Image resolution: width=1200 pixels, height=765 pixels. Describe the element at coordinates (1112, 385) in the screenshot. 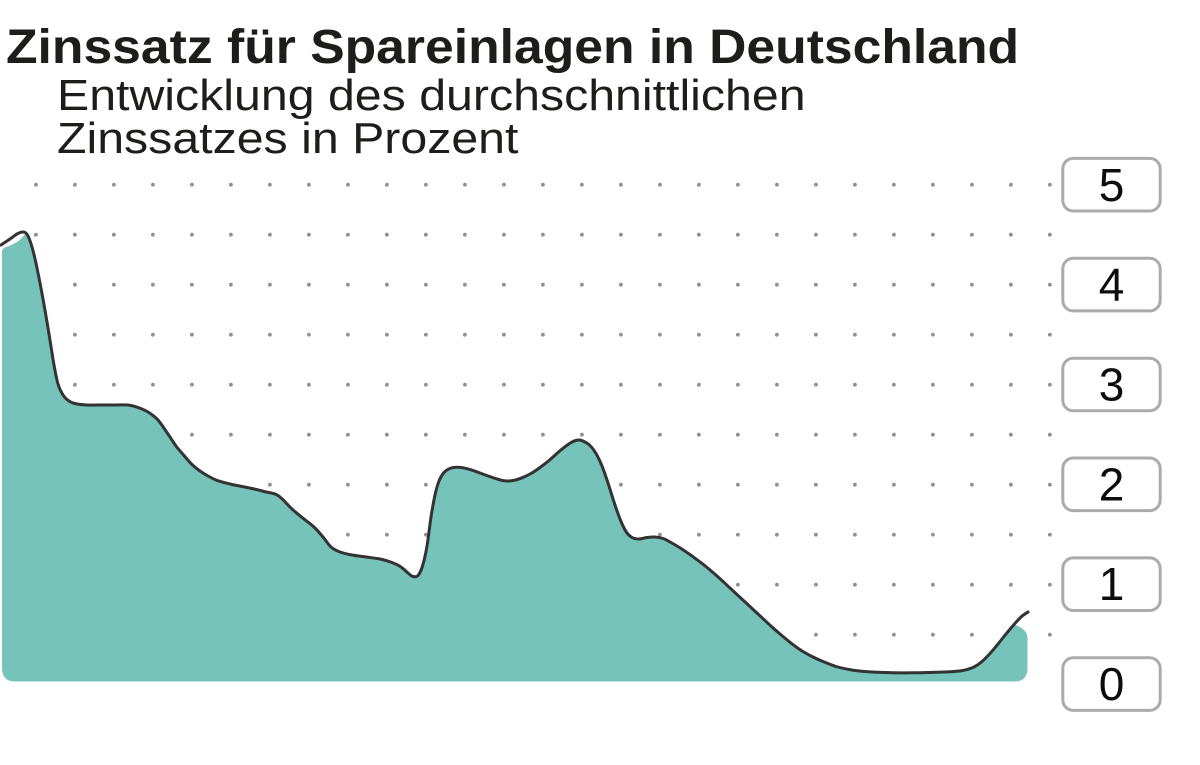

I see `svg-text: 3` at that location.